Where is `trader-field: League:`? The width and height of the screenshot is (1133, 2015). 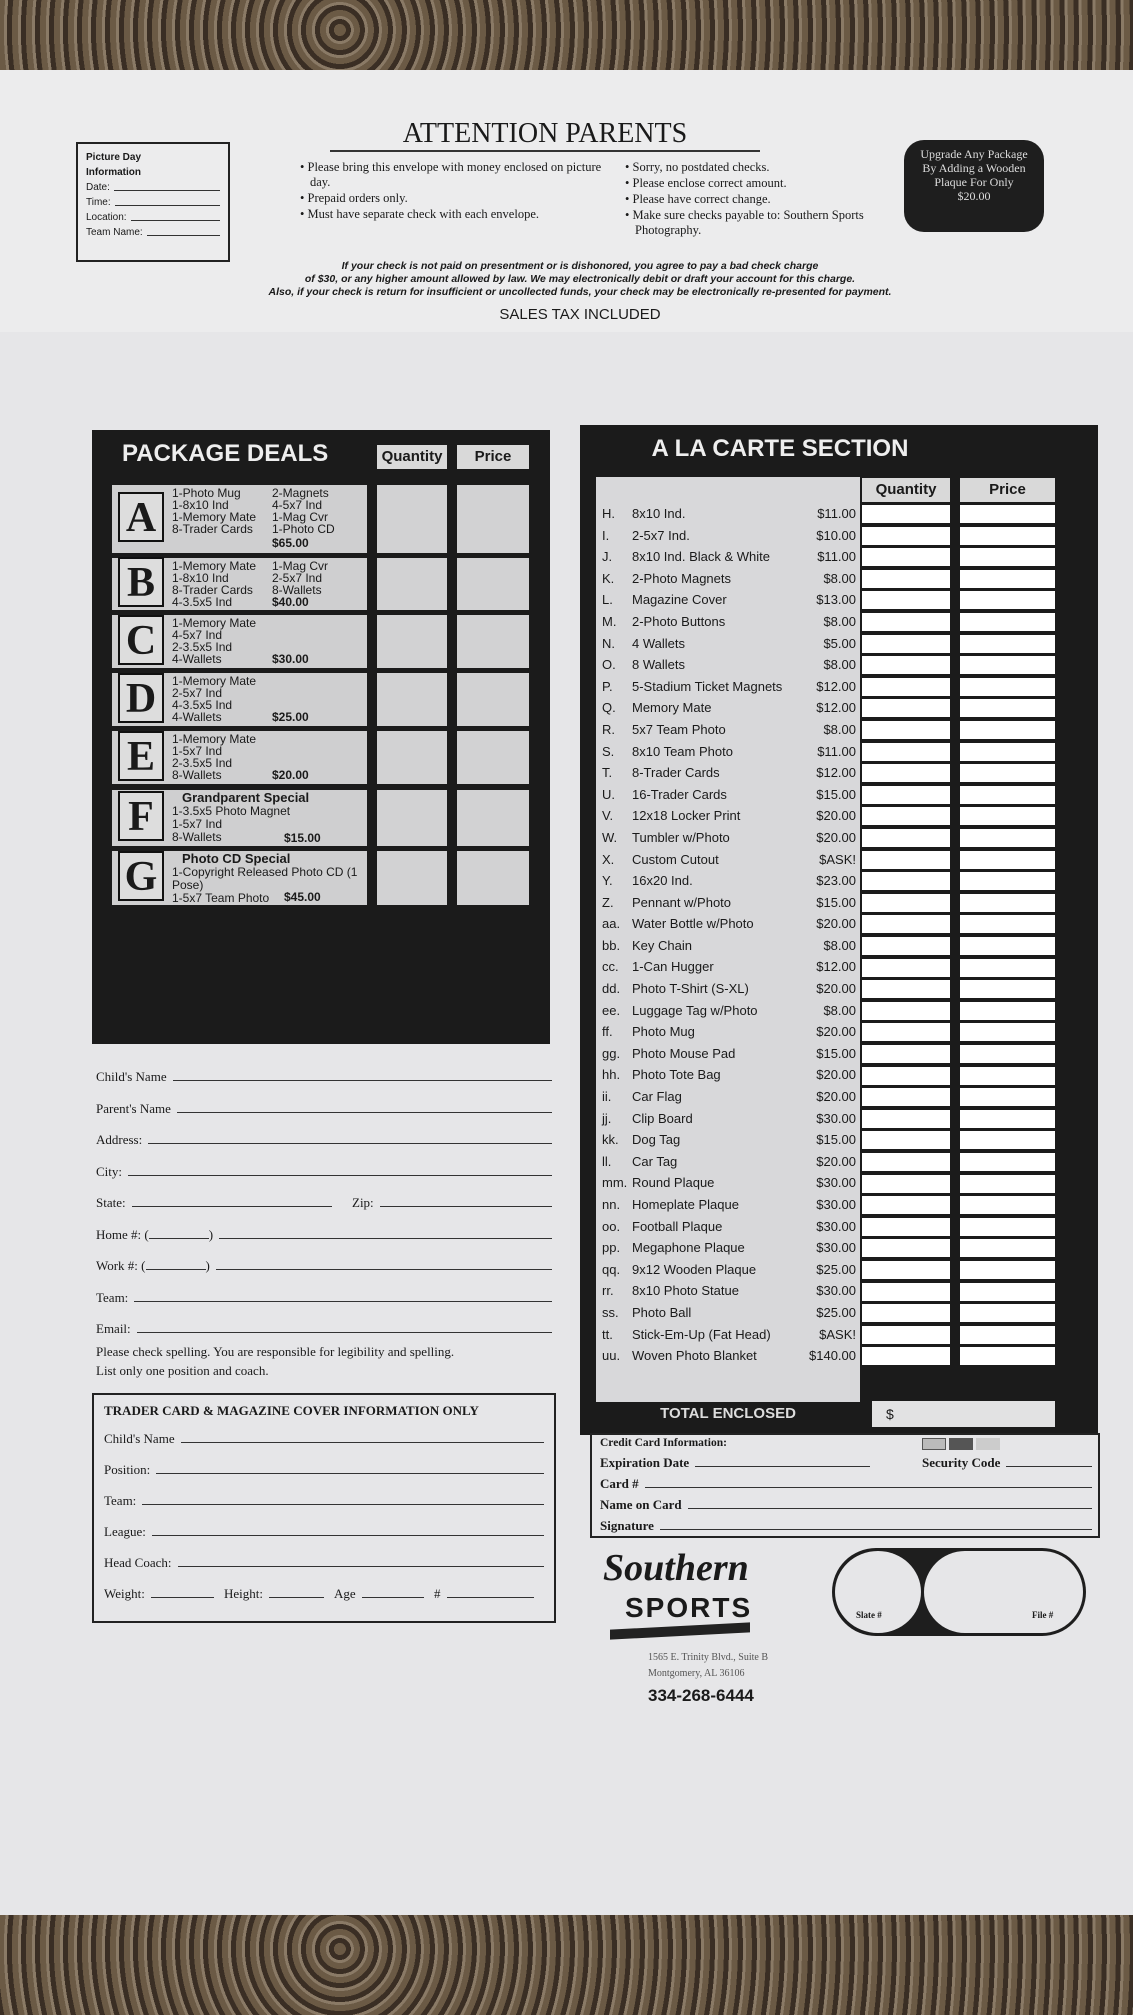
trader-field: League: is located at coordinates (324, 1529).